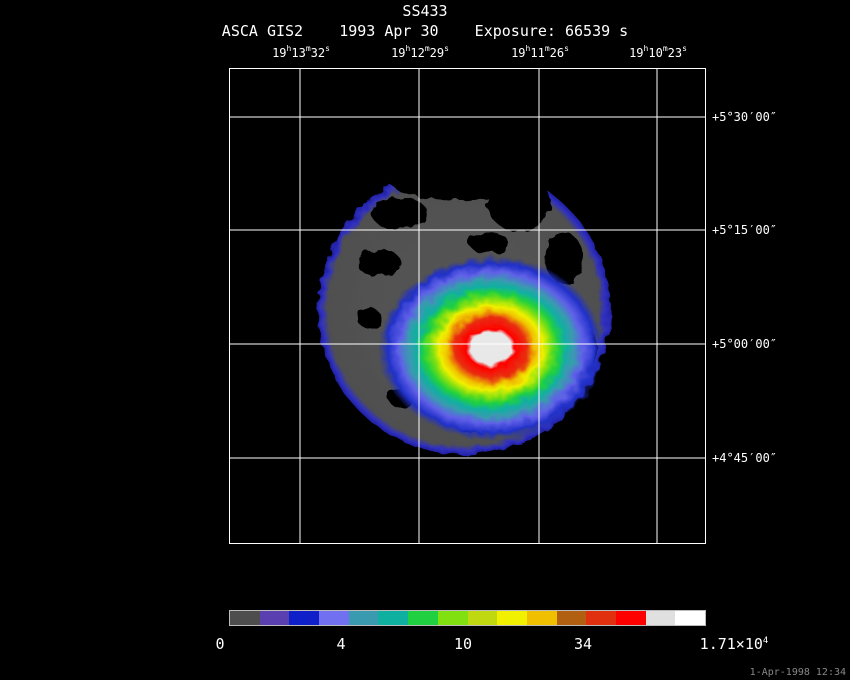 This screenshot has width=850, height=680. Describe the element at coordinates (301, 52) in the screenshot. I see `ra-label-1: 19h13m32s` at that location.